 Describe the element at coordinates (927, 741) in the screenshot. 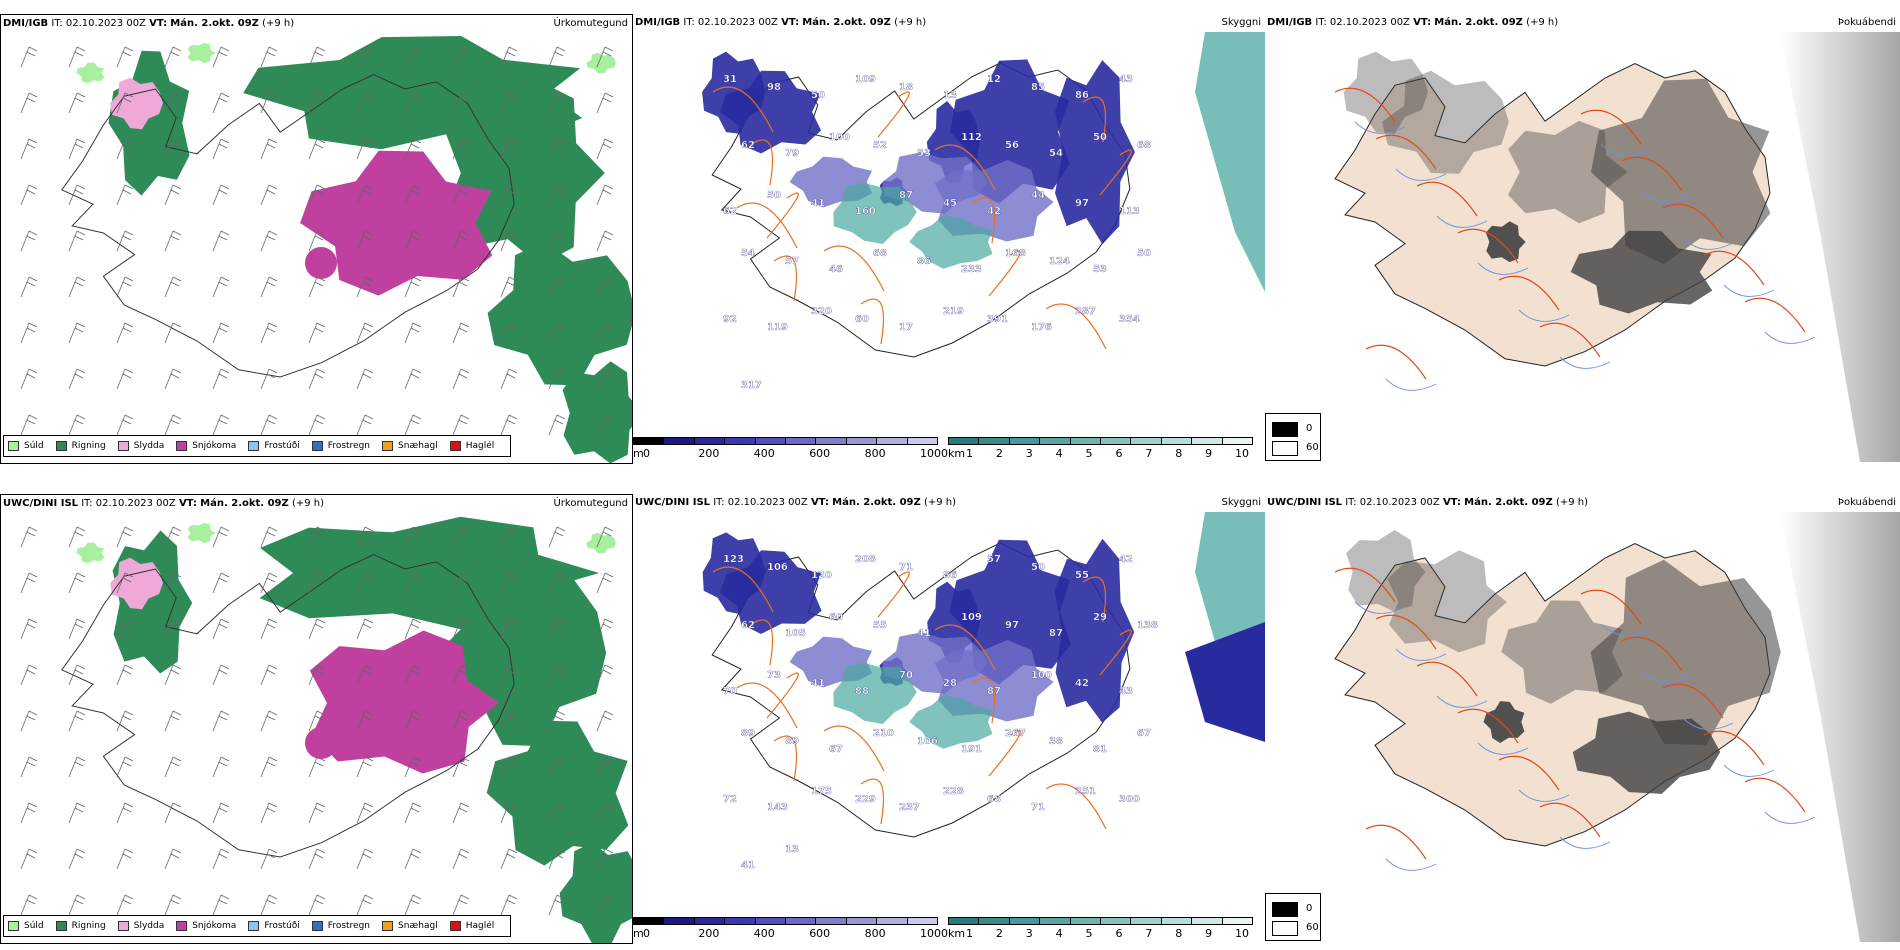

I see `cloud-base-label: 106` at that location.